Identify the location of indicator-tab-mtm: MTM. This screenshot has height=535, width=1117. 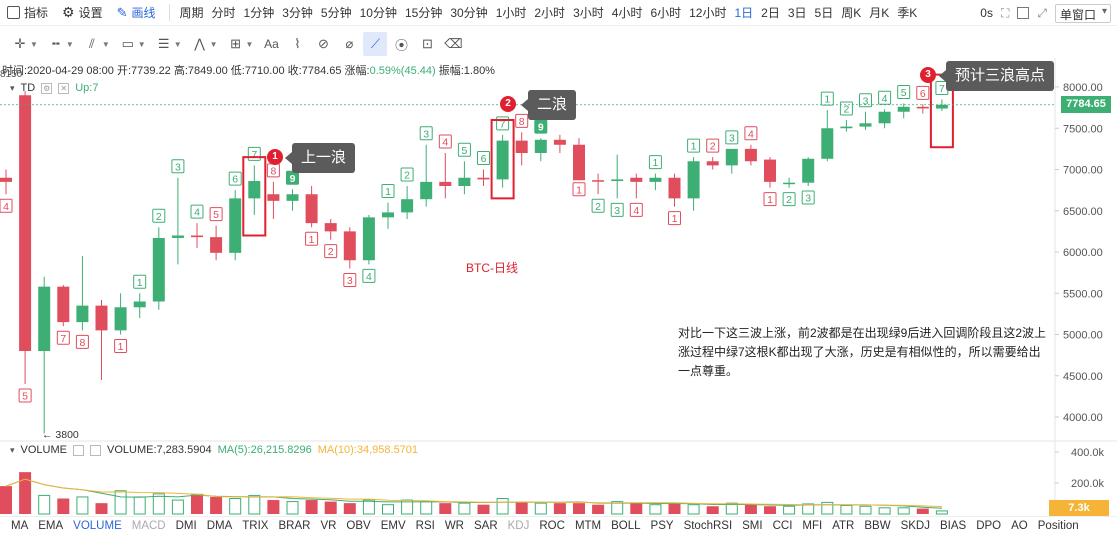
(588, 526).